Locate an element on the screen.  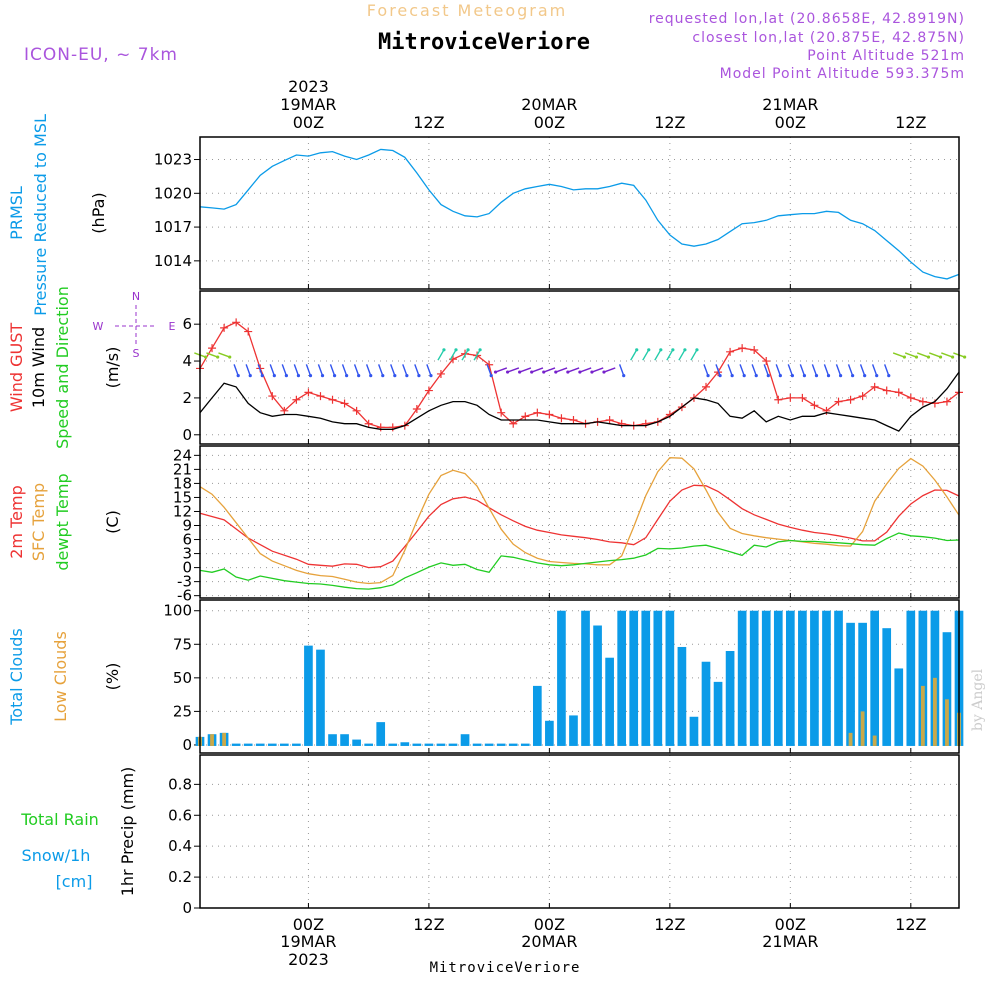
model-altitude: Model Point Altitude 593.375m is located at coordinates (842, 74).